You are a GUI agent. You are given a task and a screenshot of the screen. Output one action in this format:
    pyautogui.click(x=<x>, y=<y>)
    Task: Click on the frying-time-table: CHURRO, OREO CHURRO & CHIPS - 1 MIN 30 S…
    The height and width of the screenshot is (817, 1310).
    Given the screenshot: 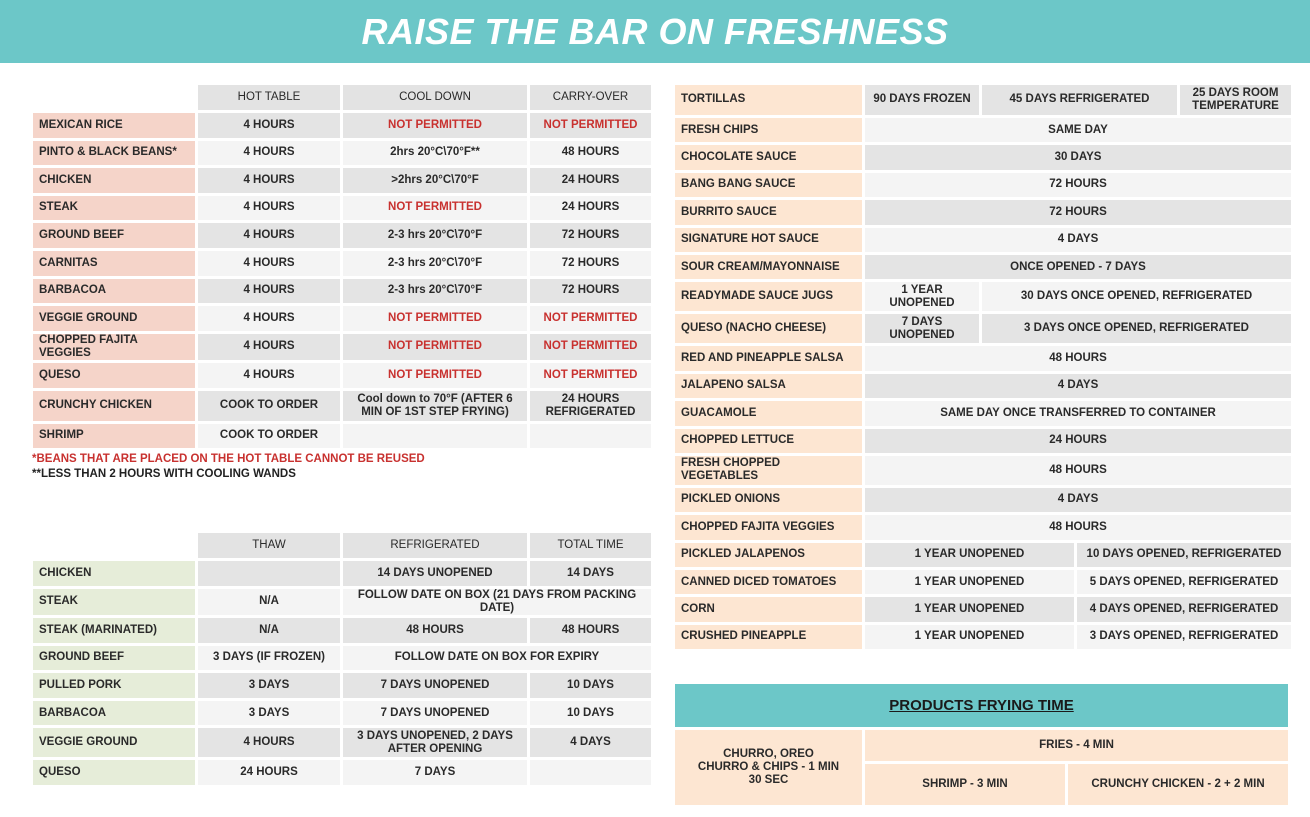 What is the action you would take?
    pyautogui.click(x=981, y=767)
    